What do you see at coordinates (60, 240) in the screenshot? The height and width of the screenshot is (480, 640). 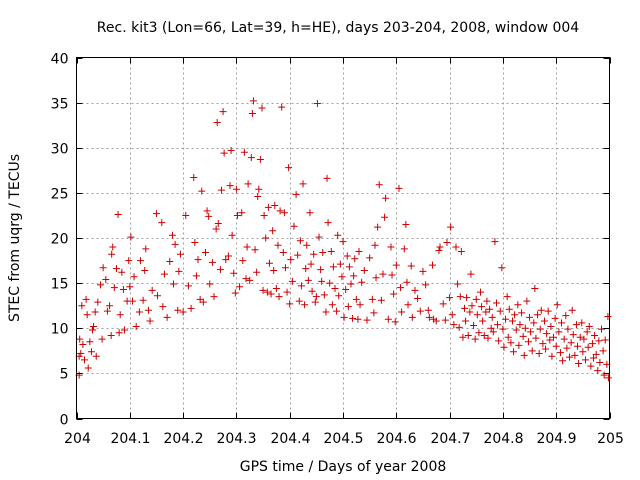 I see `y-tick-label: 20` at bounding box center [60, 240].